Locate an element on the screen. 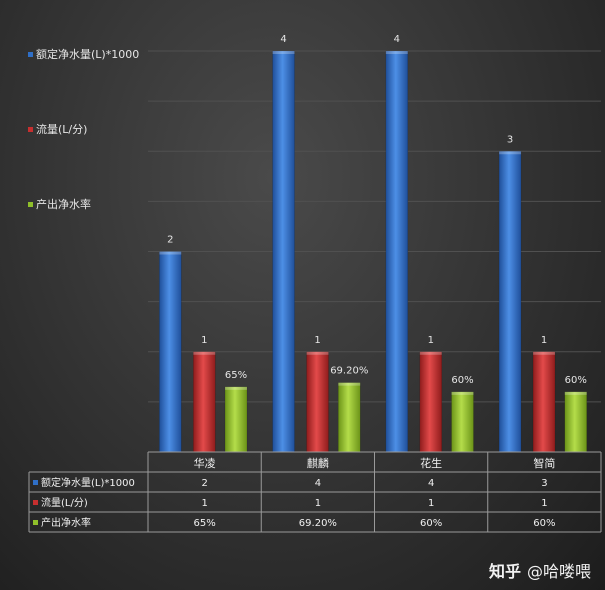 This screenshot has width=605, height=590. watermark: 知乎 @哈喽喂 is located at coordinates (540, 570).